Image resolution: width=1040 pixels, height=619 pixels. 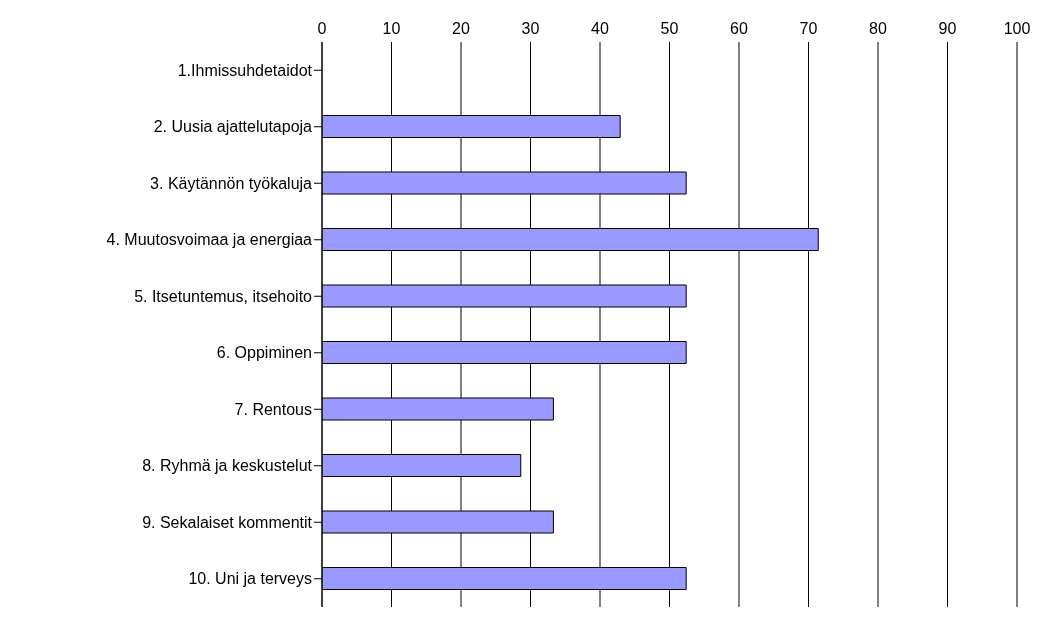 What do you see at coordinates (264, 353) in the screenshot?
I see `y-tick-label: 6. Oppiminen` at bounding box center [264, 353].